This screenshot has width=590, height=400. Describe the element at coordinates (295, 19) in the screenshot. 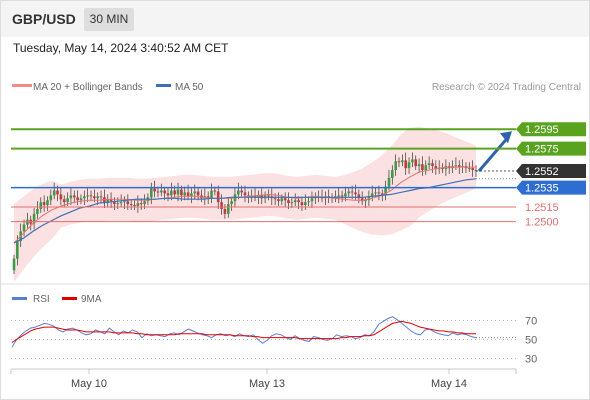

I see `chart-header: GBP/USD 30 MIN` at that location.